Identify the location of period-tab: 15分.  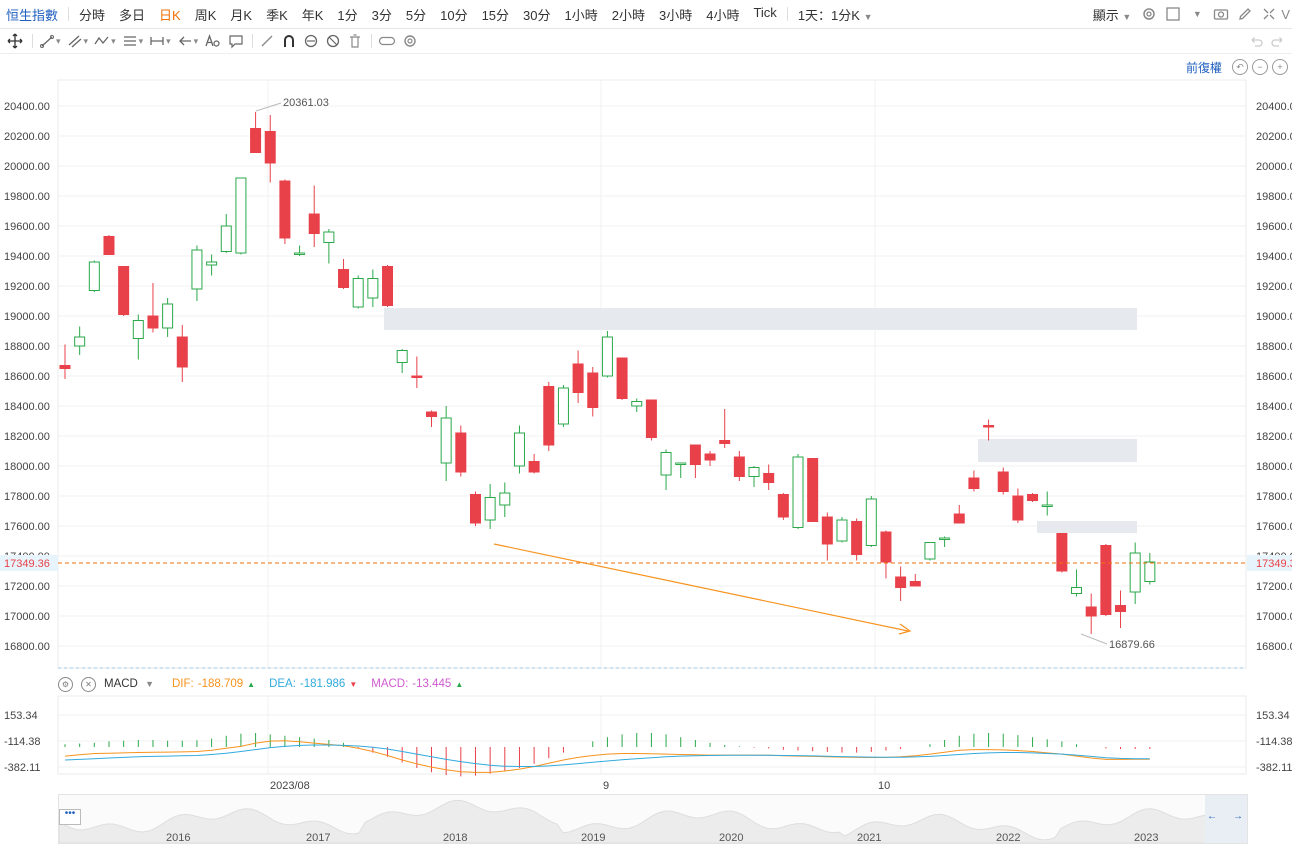
(495, 15).